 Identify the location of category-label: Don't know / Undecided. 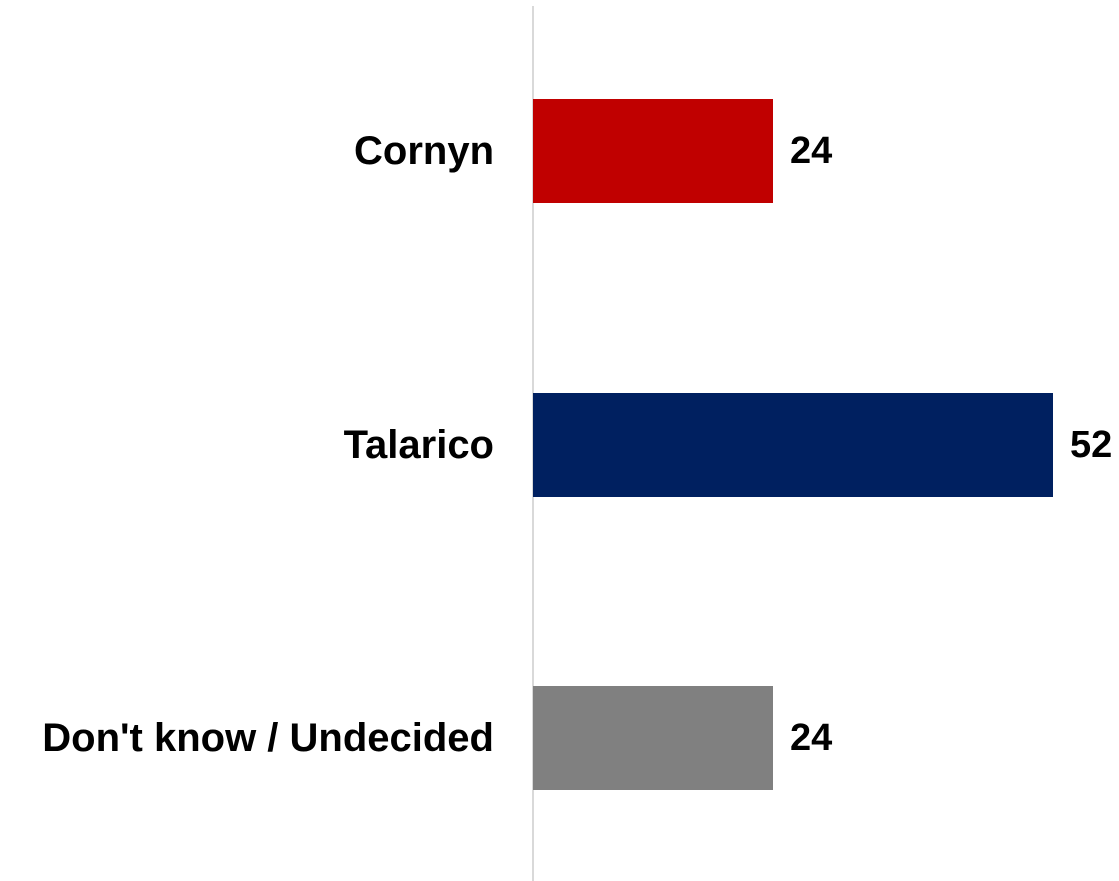
(268, 738).